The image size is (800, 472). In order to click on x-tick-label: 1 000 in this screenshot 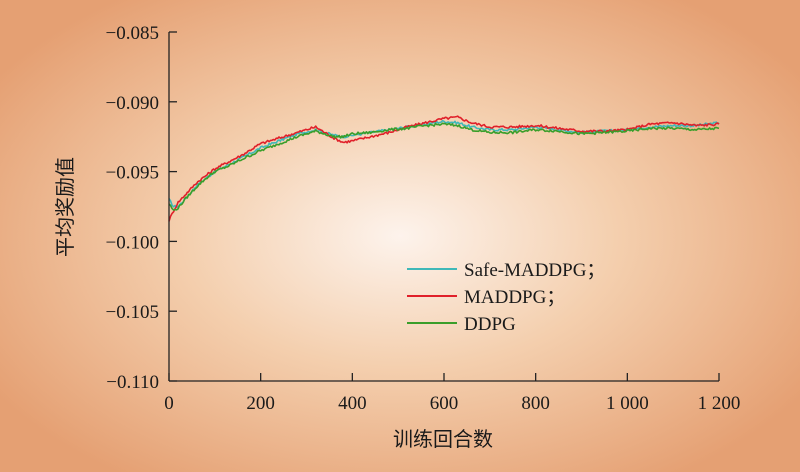, I will do `click(627, 403)`.